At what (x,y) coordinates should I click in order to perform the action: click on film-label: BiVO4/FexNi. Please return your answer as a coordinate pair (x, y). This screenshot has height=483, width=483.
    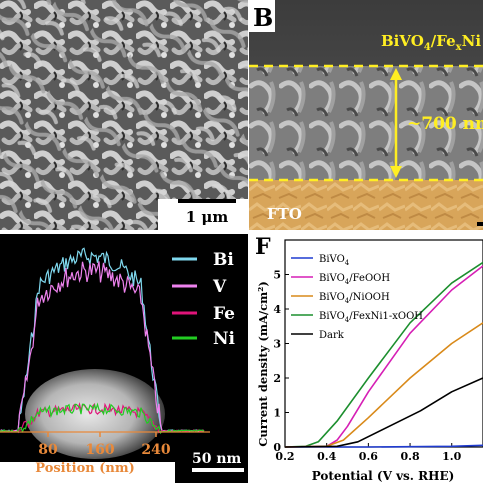
    Looking at the image, I should click on (431, 42).